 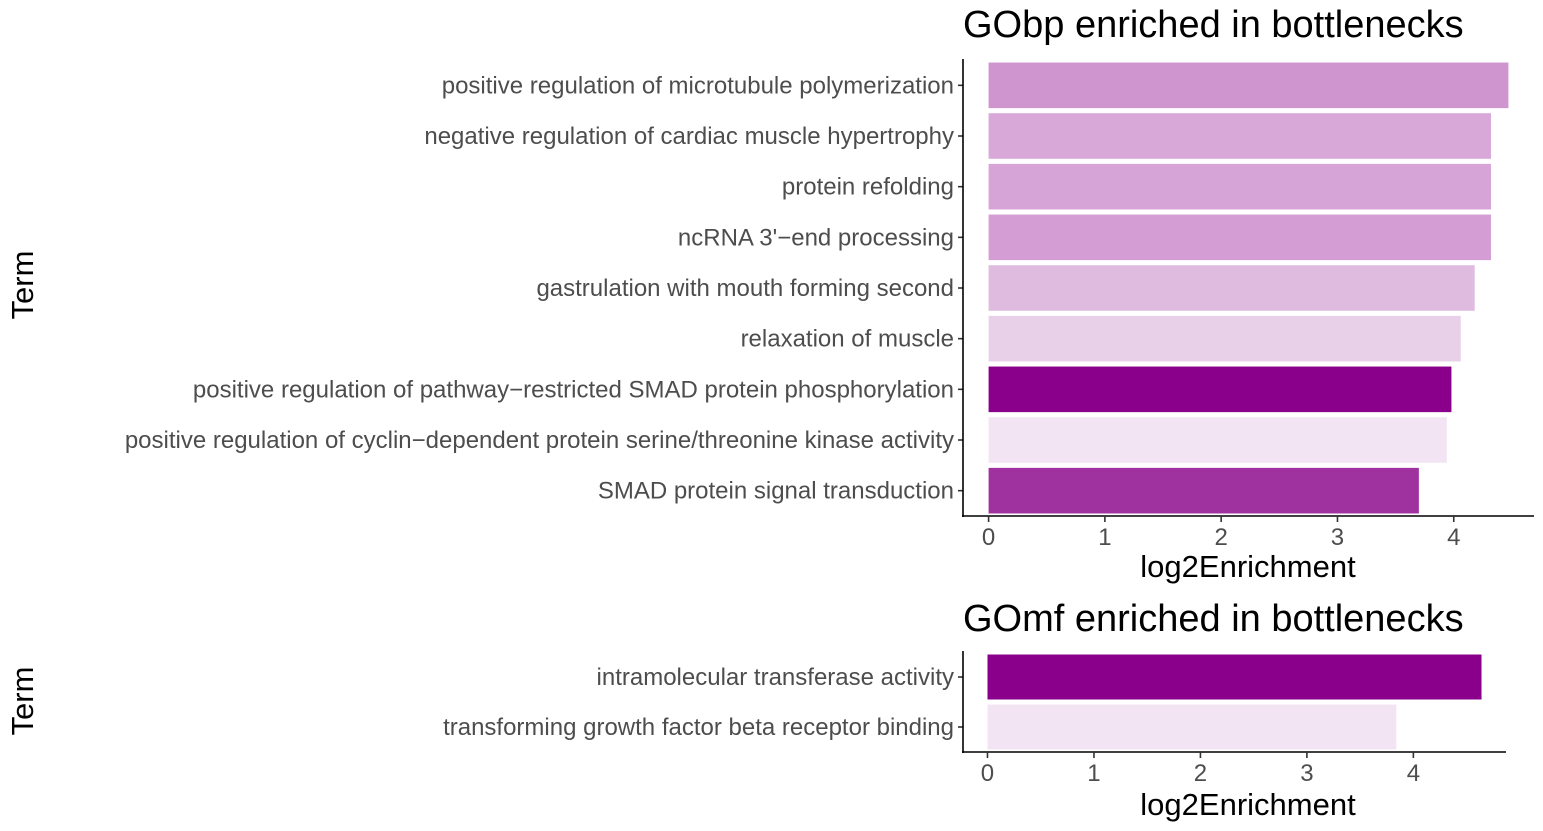 I want to click on y-tick-label: protein refolding, so click(x=868, y=187).